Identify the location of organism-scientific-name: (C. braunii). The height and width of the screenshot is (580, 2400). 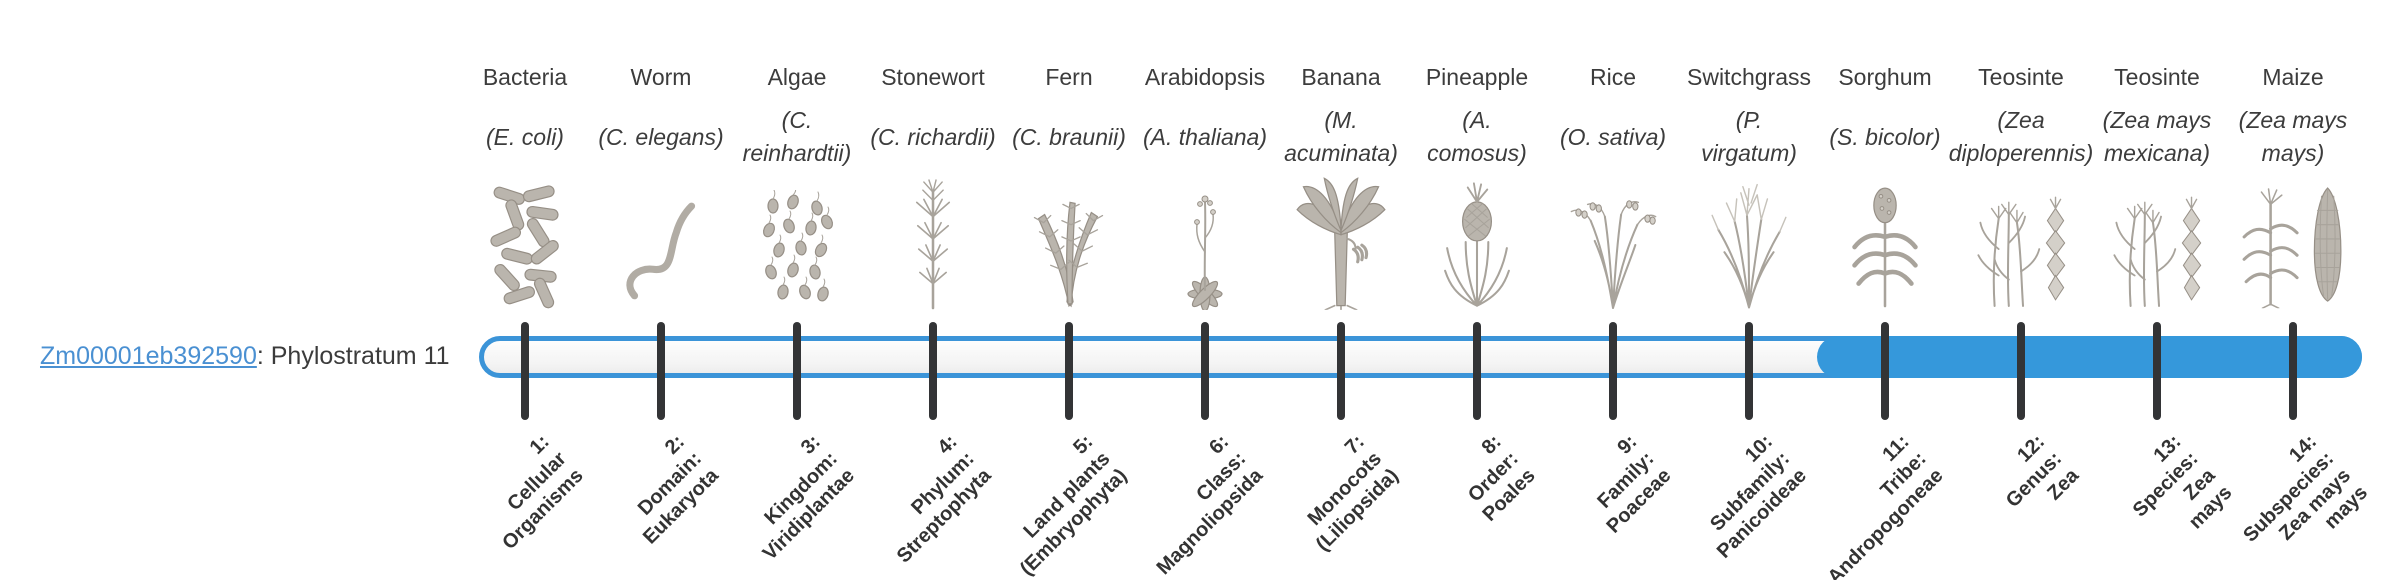
(1069, 136).